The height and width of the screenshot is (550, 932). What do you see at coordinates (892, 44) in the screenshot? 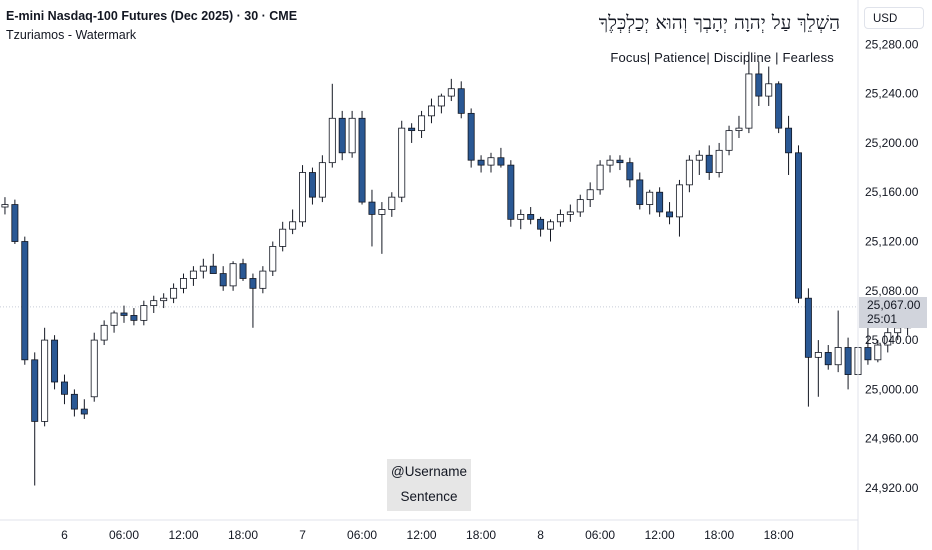
I see `price-tick-label: 25,280.00` at bounding box center [892, 44].